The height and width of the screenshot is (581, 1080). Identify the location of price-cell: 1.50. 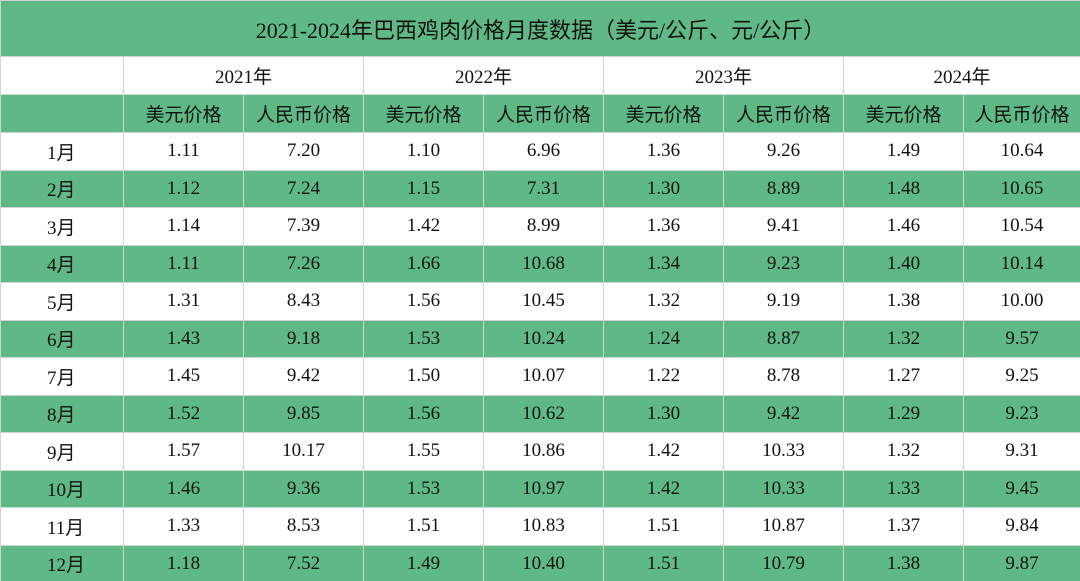
(423, 376).